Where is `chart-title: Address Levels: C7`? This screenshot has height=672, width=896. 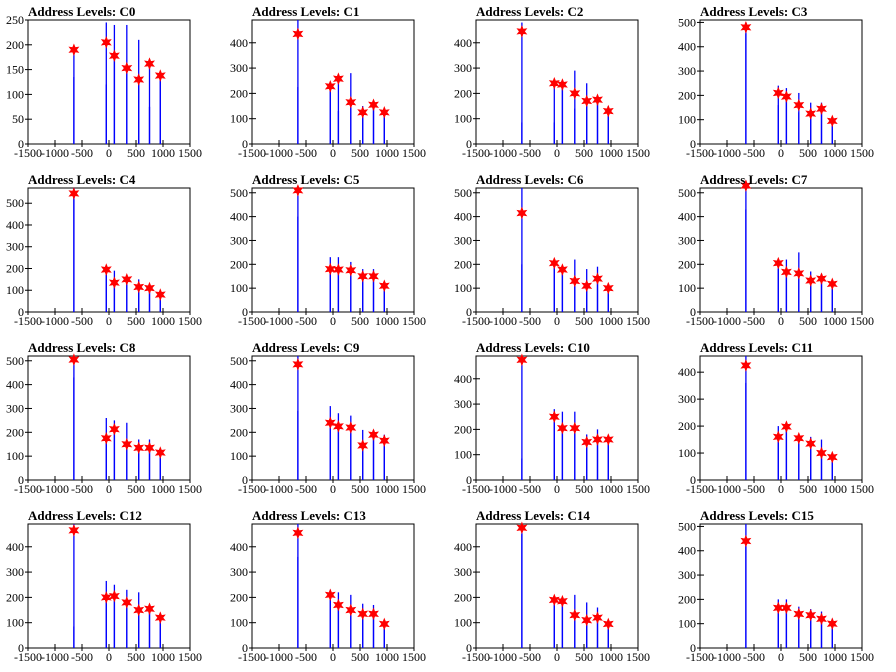 chart-title: Address Levels: C7 is located at coordinates (754, 179).